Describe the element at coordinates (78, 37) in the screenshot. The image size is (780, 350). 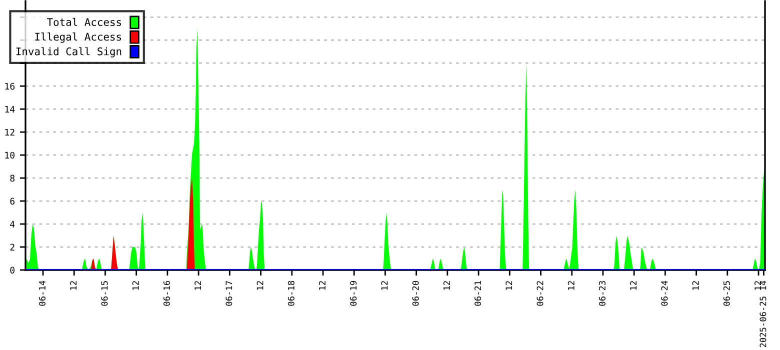
I see `legend-label: Illegal Access` at that location.